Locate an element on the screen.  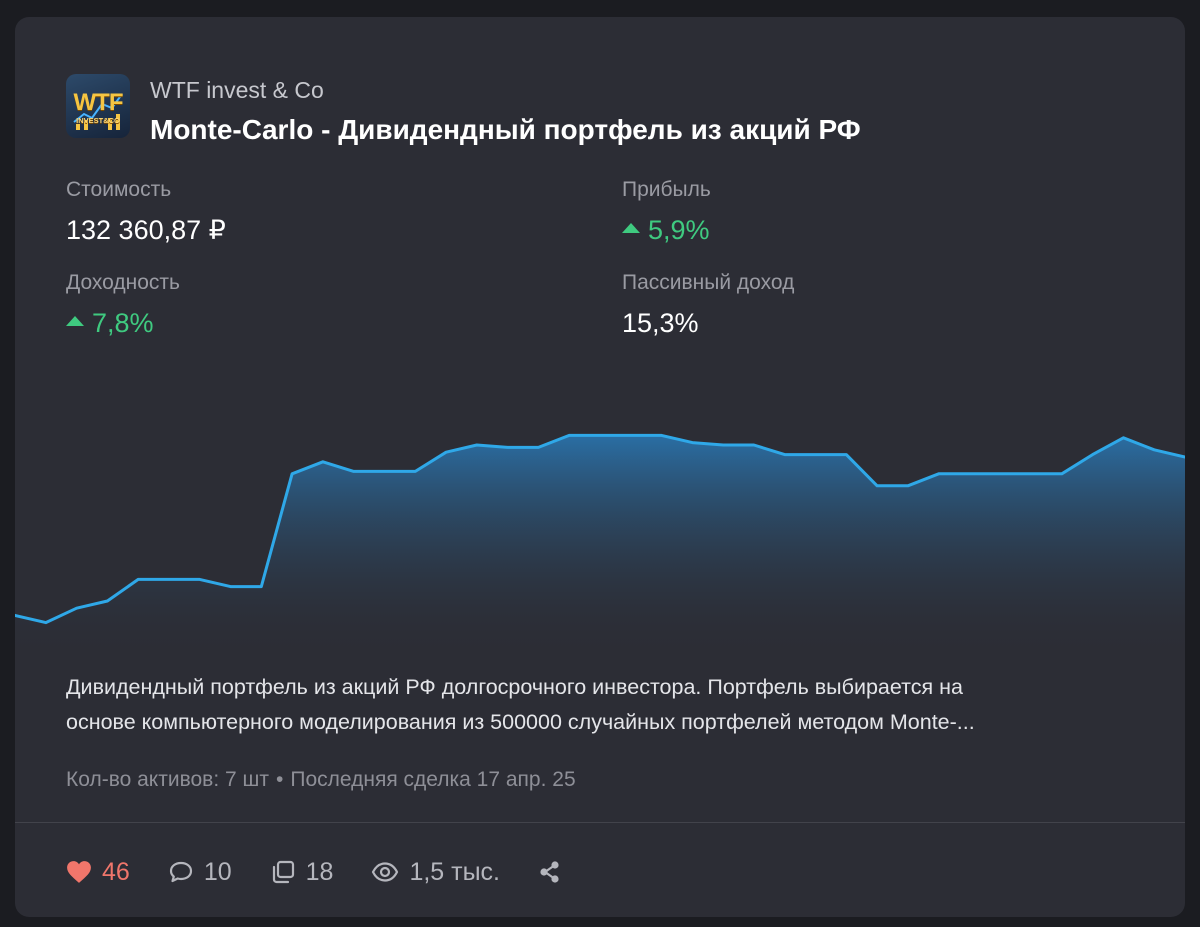
eye-icon is located at coordinates (385, 872).